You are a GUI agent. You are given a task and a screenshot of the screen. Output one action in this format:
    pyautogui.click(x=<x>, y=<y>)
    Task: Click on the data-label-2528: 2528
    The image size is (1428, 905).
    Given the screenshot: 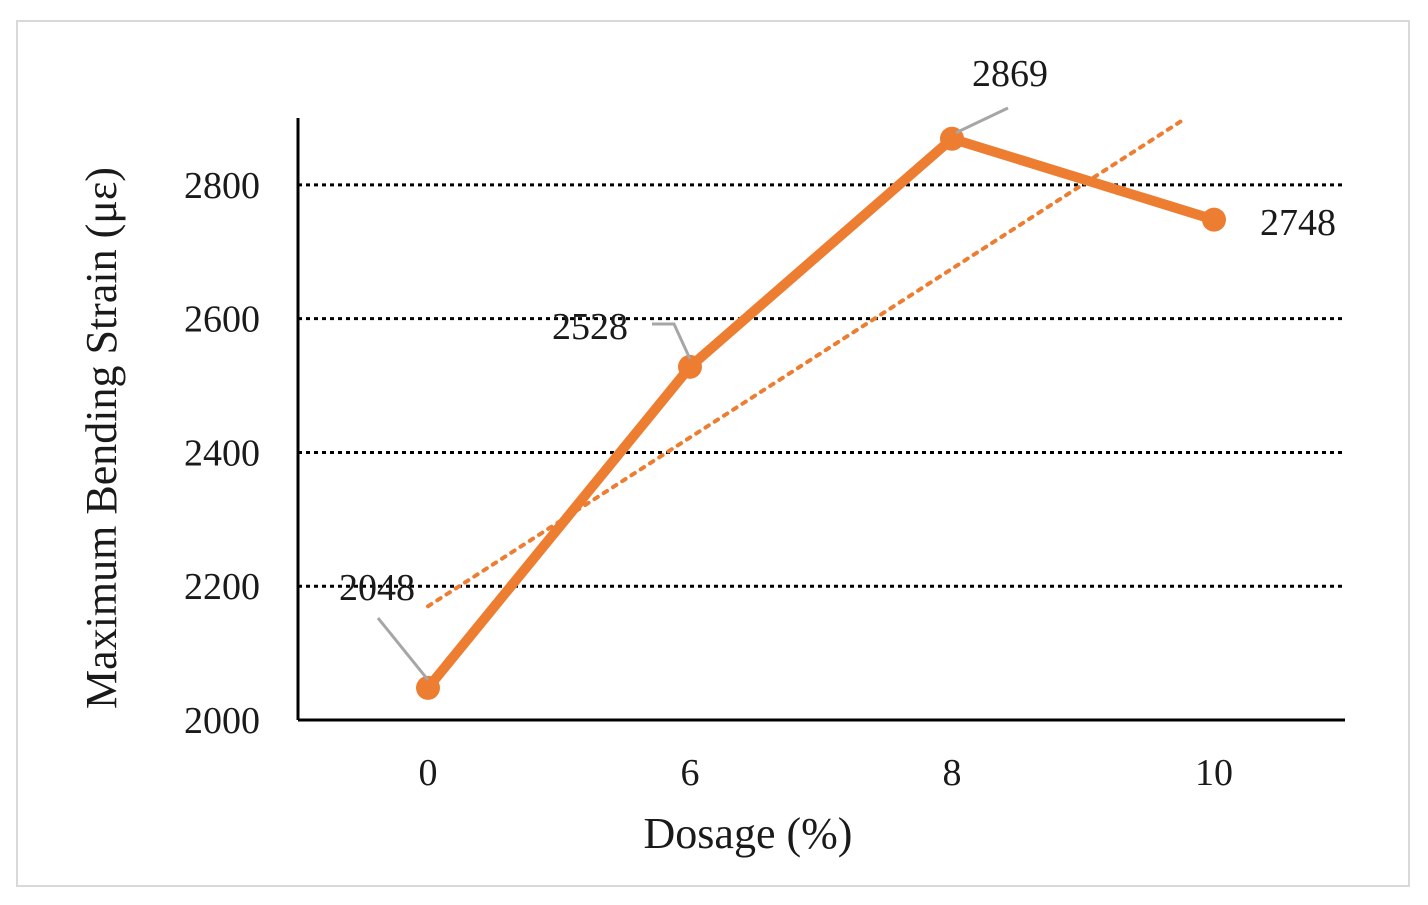 What is the action you would take?
    pyautogui.click(x=590, y=327)
    